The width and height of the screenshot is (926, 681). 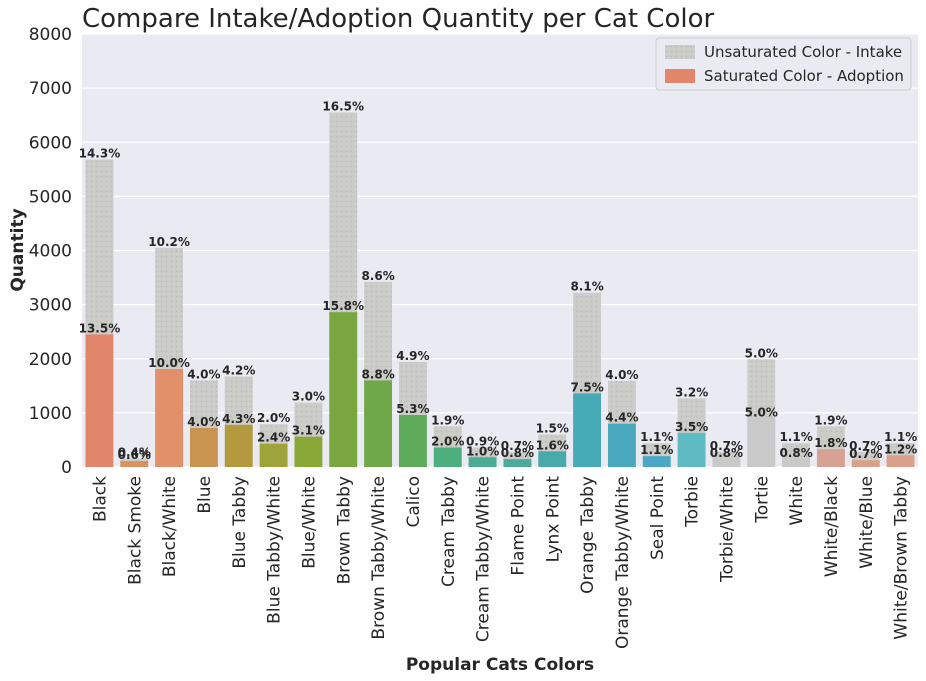 What do you see at coordinates (343, 106) in the screenshot?
I see `intake-pct-label: 16.5%` at bounding box center [343, 106].